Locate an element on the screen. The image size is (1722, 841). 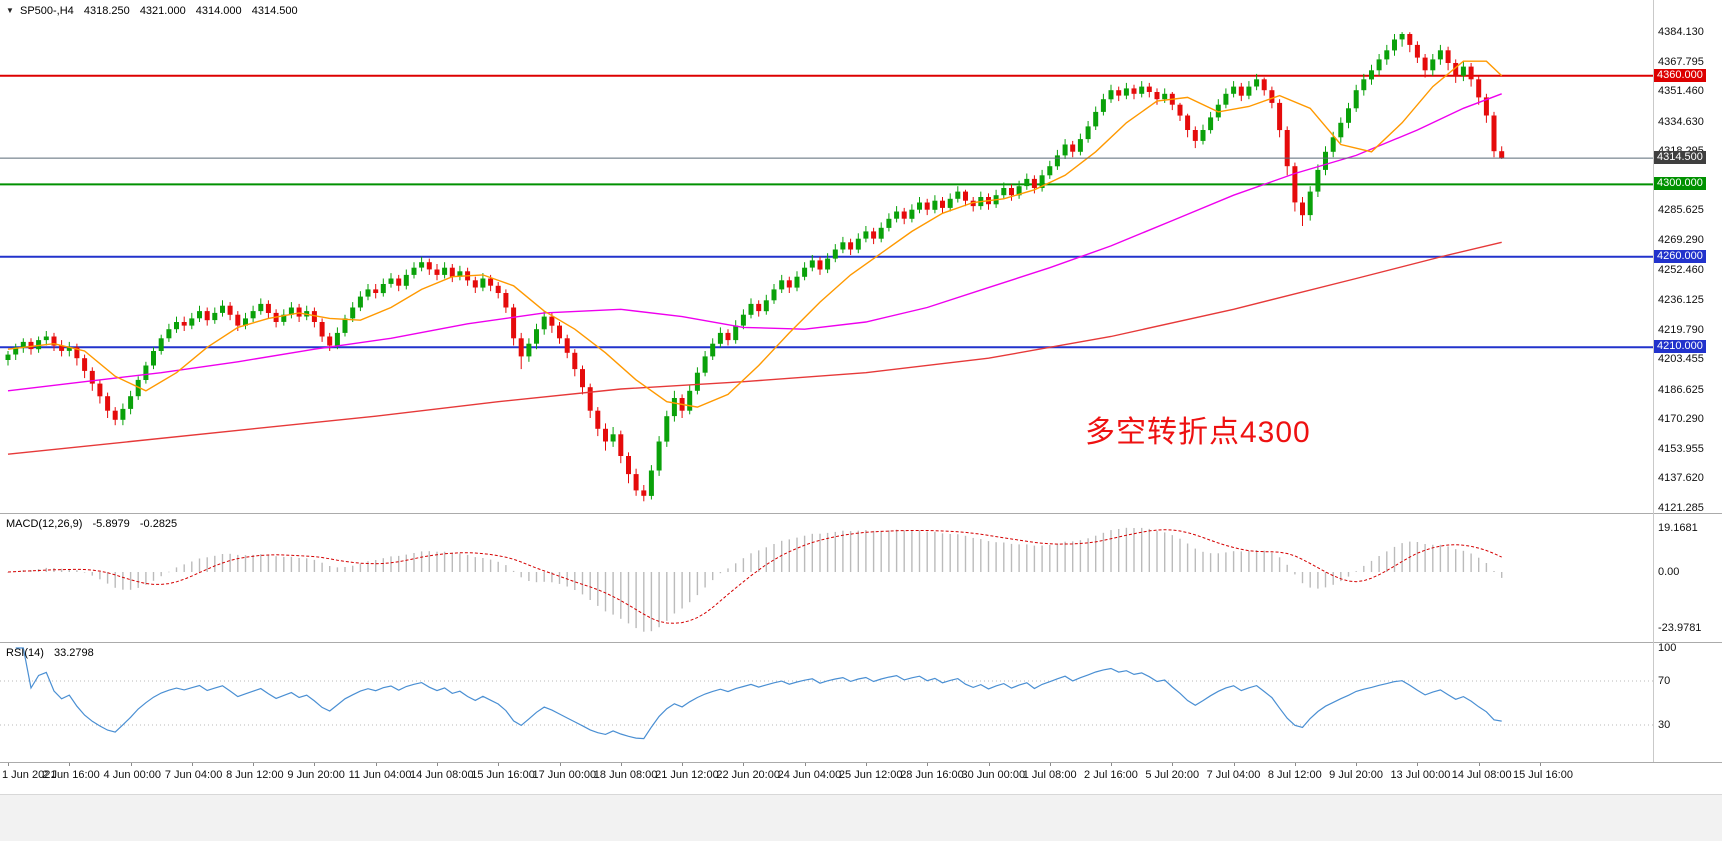
rsi-axis-label: 70 is located at coordinates (1664, 681).